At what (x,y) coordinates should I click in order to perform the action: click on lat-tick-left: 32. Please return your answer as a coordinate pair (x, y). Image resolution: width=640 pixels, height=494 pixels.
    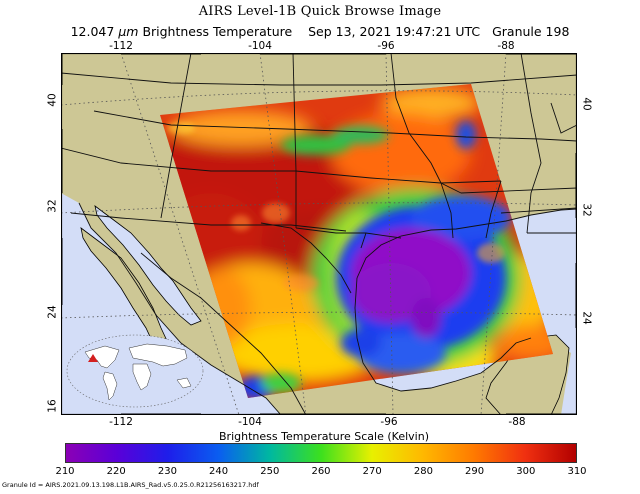
    Looking at the image, I should click on (52, 206).